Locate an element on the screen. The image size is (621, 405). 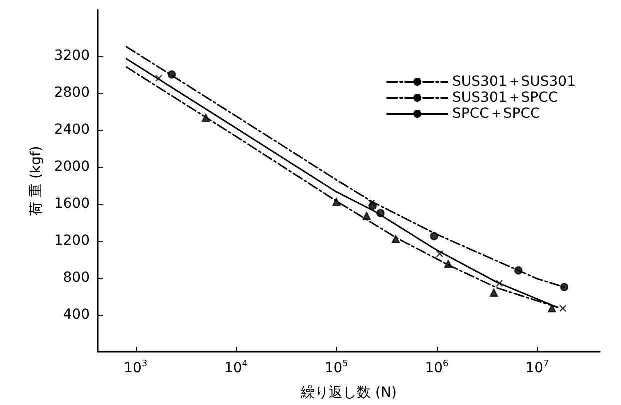
y-tick-label: 2000 is located at coordinates (72, 167).